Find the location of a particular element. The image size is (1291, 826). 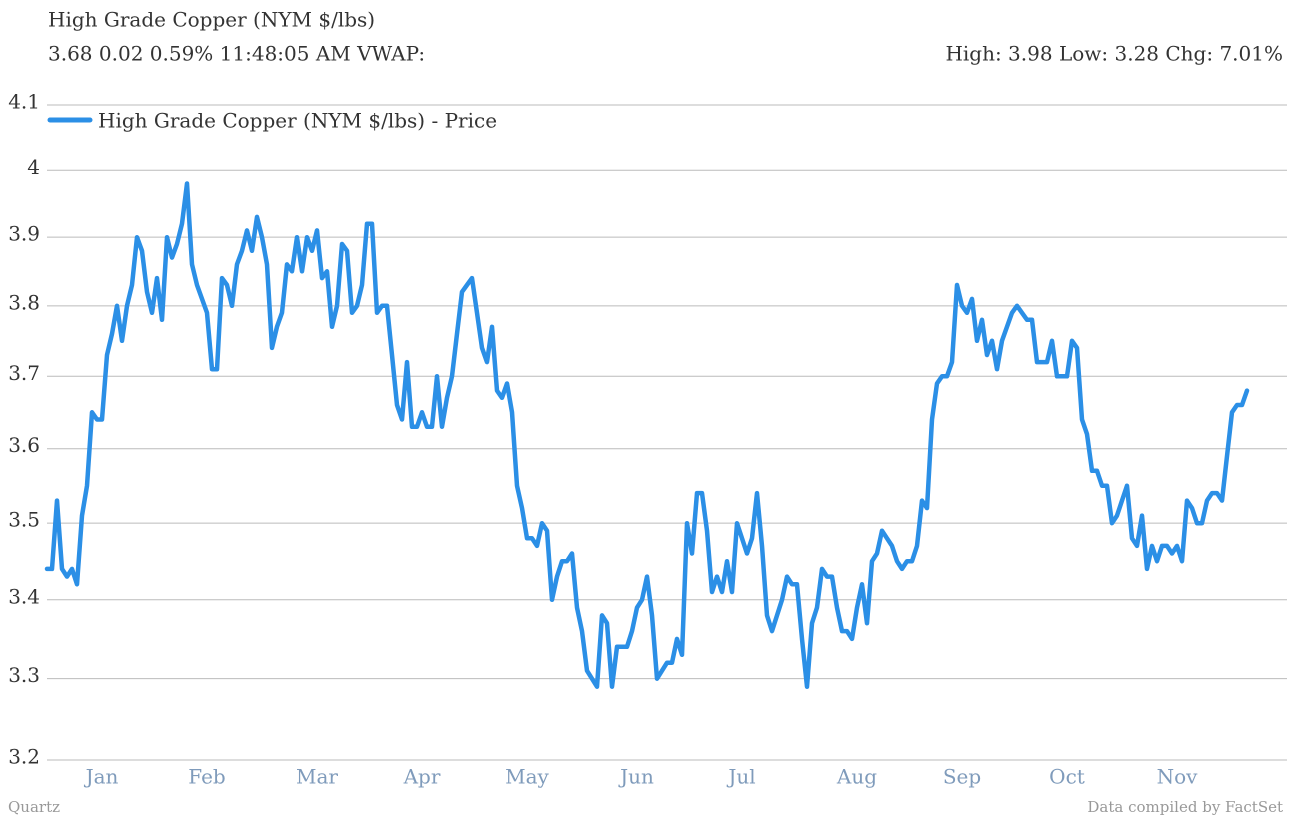

y-tick-label: 3.7 is located at coordinates (24, 373).